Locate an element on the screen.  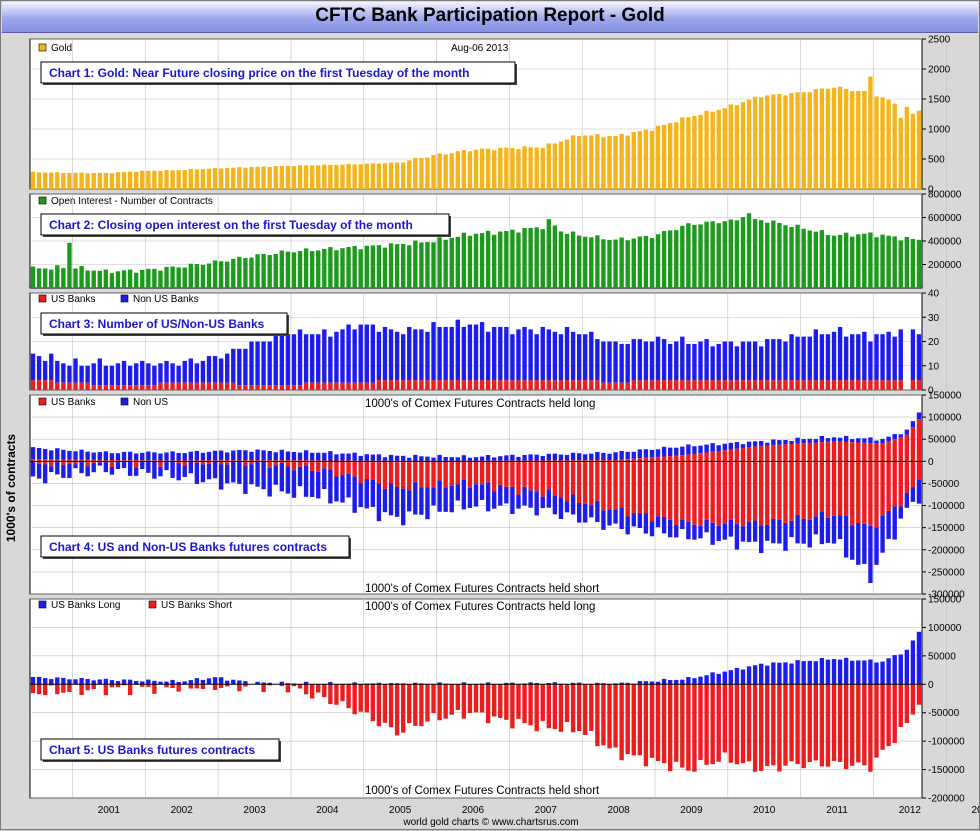
chart3-legend-us: US Banks is located at coordinates (73, 299).